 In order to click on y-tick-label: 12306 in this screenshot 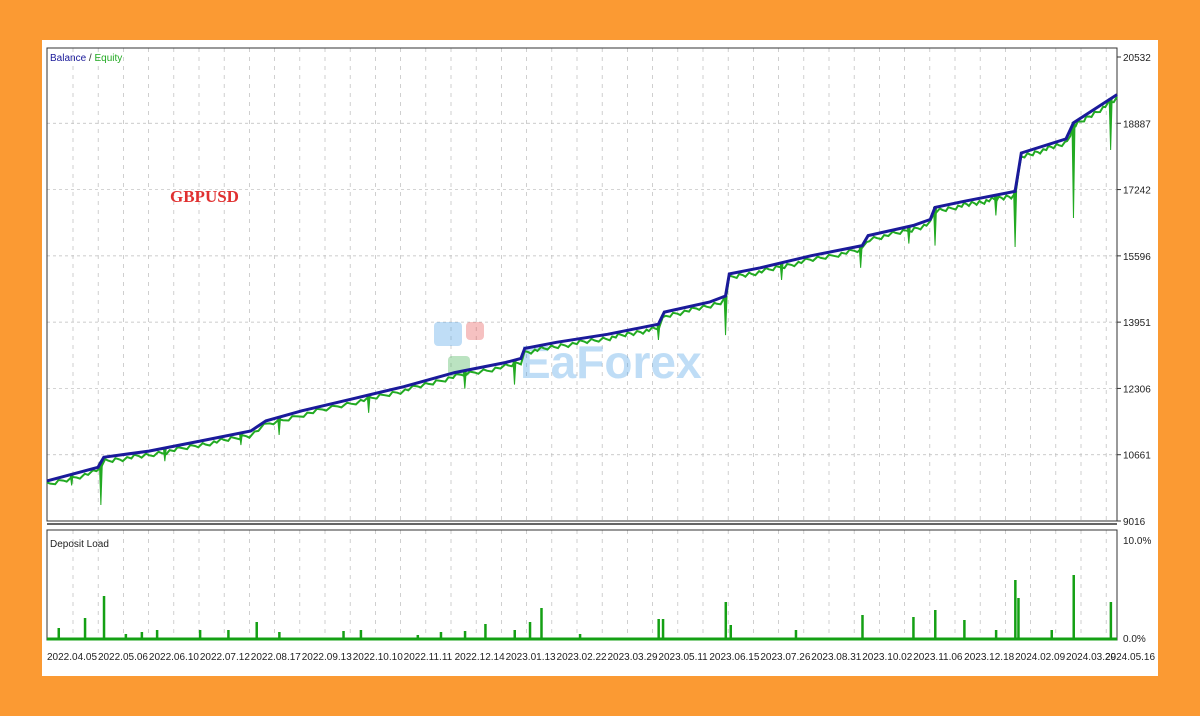, I will do `click(1137, 389)`.